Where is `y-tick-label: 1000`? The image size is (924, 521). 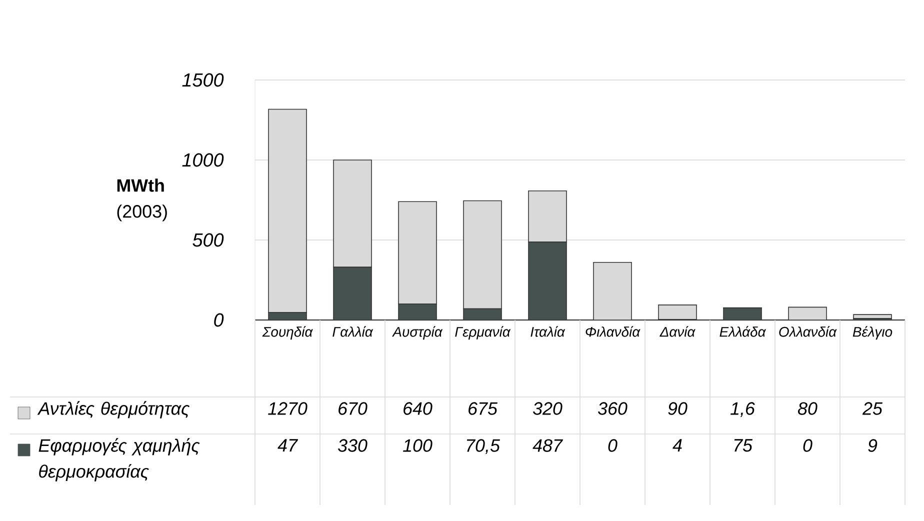 y-tick-label: 1000 is located at coordinates (203, 160).